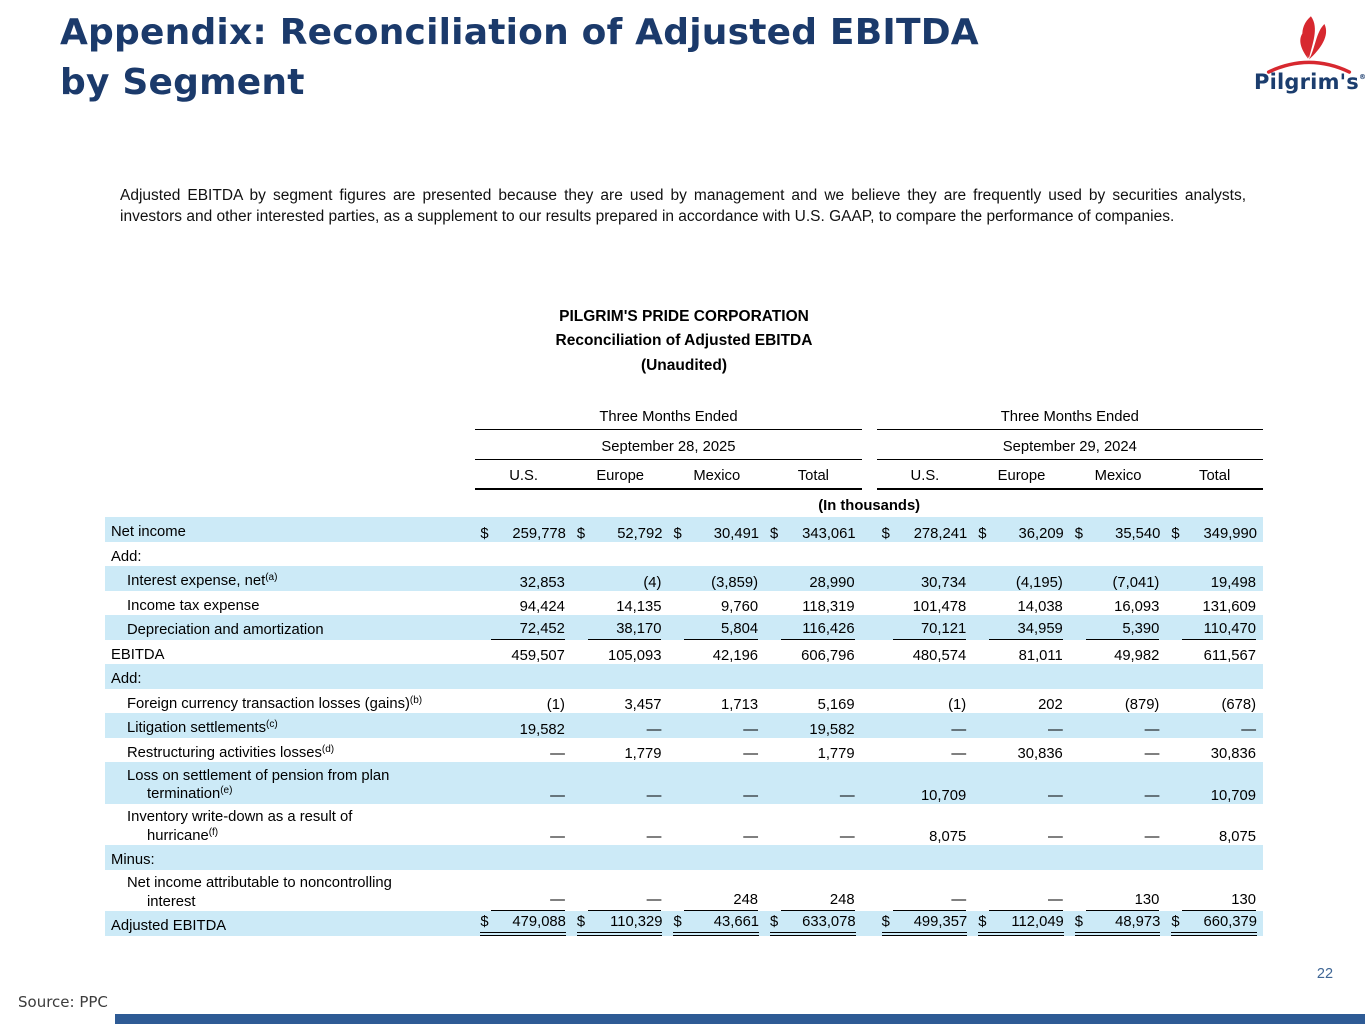 The image size is (1365, 1024). I want to click on cell-value: 1,779, so click(643, 754).